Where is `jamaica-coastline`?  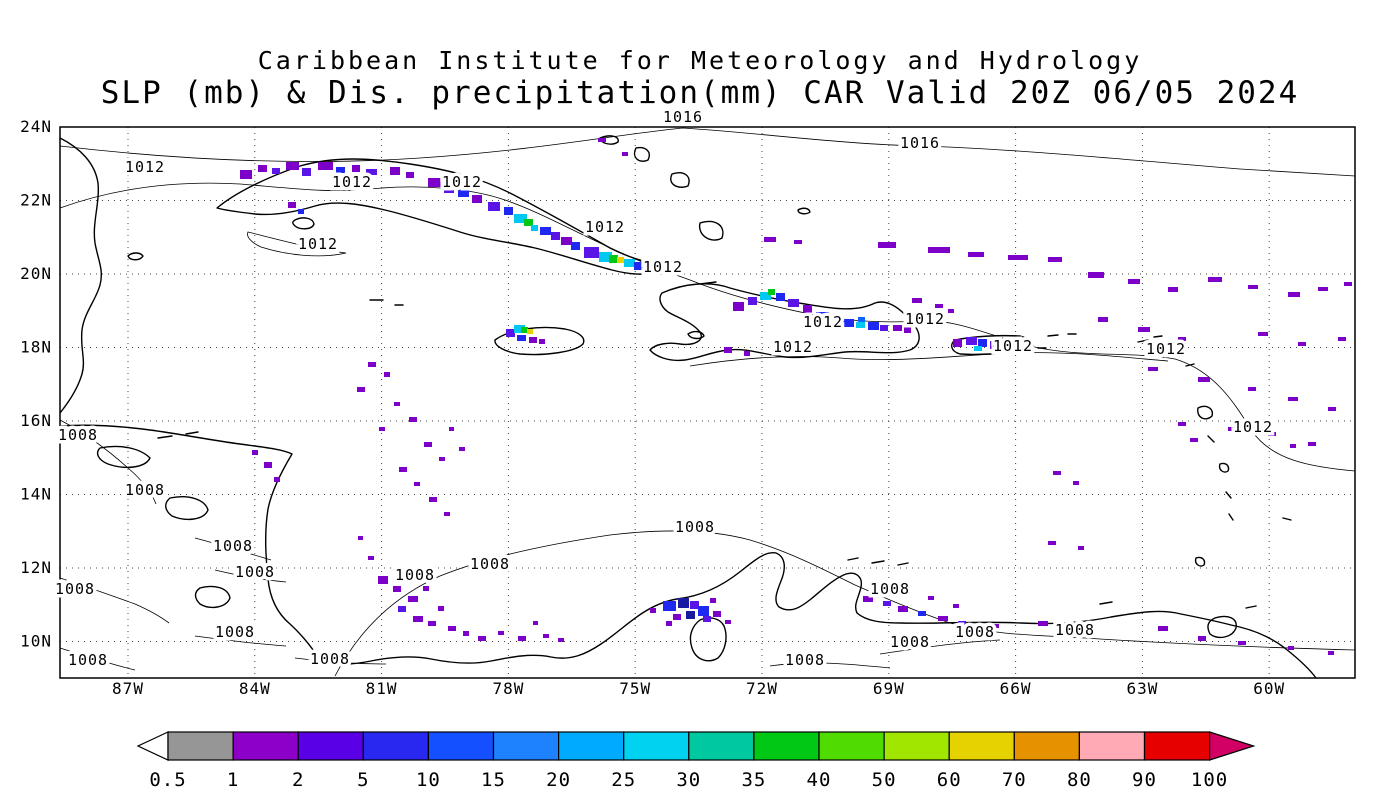 jamaica-coastline is located at coordinates (539, 341).